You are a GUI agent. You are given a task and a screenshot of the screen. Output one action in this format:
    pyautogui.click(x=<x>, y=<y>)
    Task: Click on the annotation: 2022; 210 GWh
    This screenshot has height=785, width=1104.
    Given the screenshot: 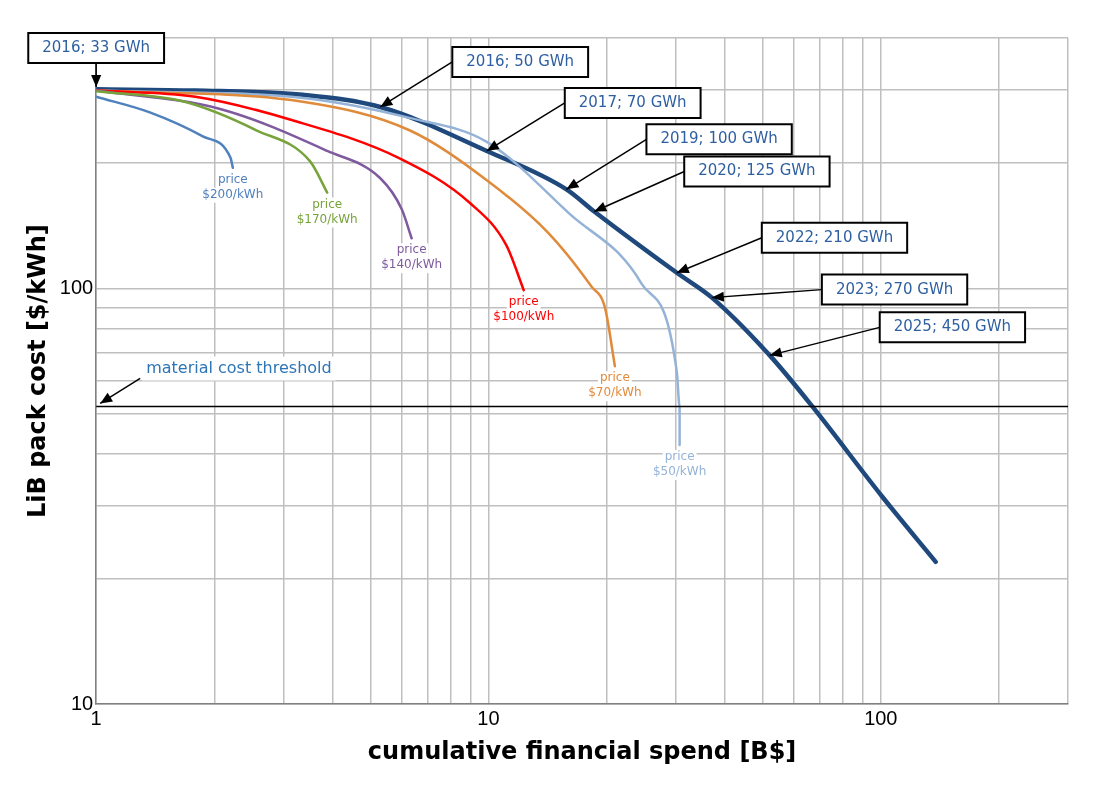 What is the action you would take?
    pyautogui.click(x=834, y=236)
    